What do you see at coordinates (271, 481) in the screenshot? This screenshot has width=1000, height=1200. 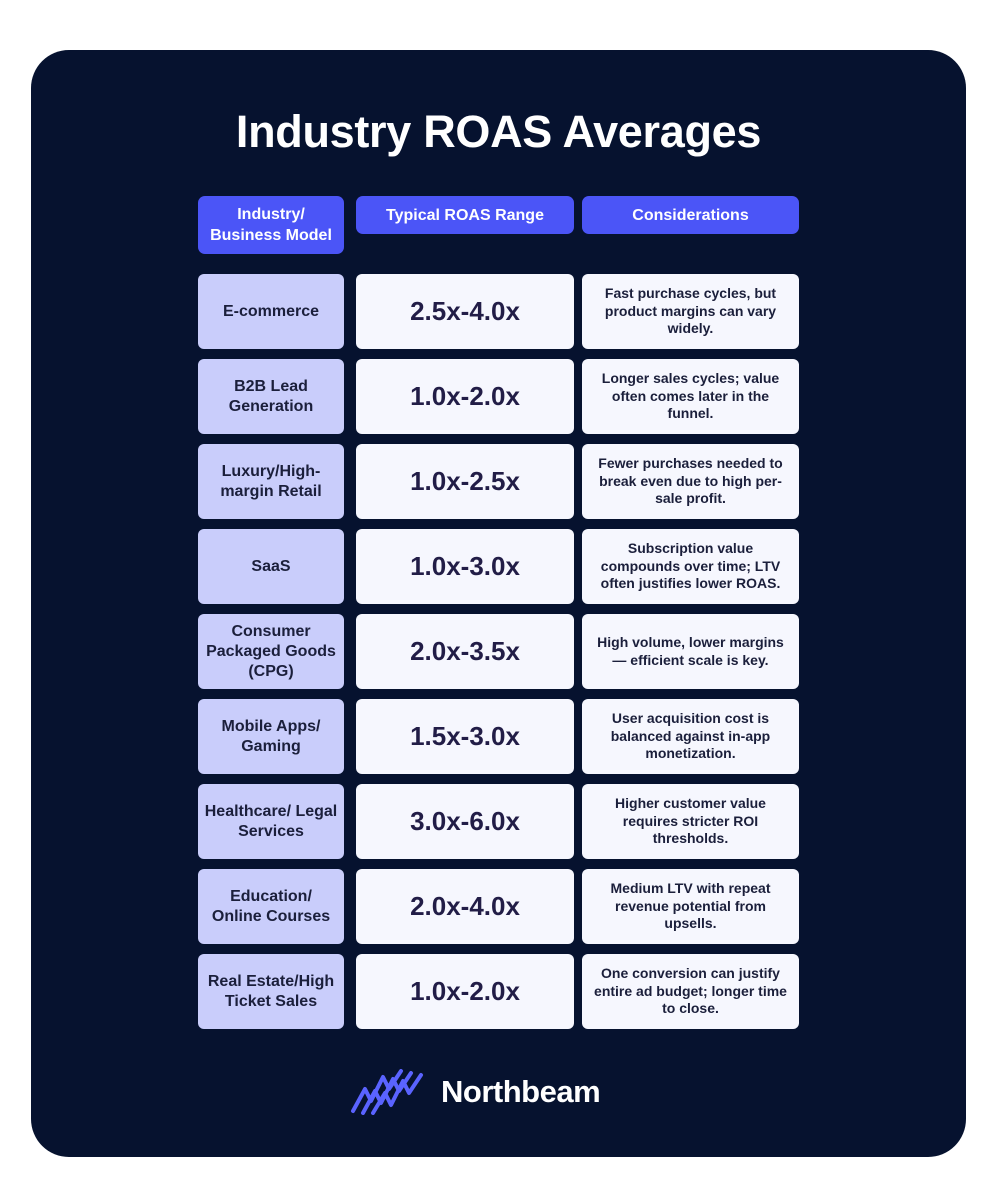 I see `industry-cell: Luxury/High-margin Retail` at bounding box center [271, 481].